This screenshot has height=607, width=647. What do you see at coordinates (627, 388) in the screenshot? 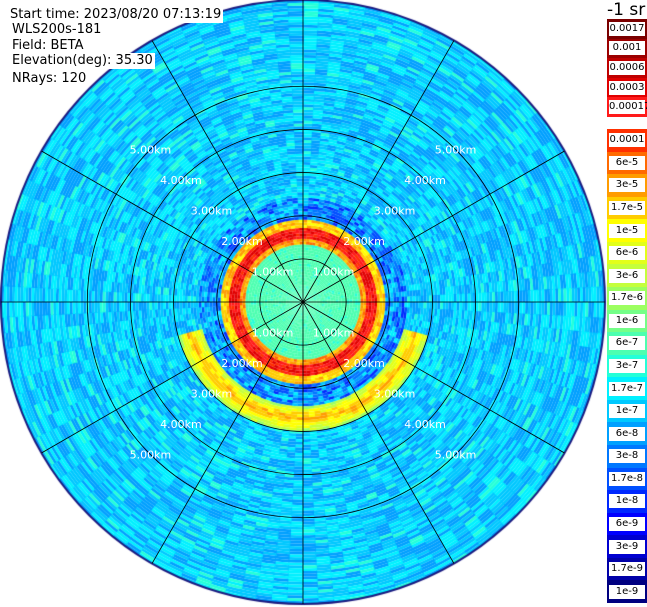
I see `colorbar-bottom-label: 1.7e-7` at bounding box center [627, 388].